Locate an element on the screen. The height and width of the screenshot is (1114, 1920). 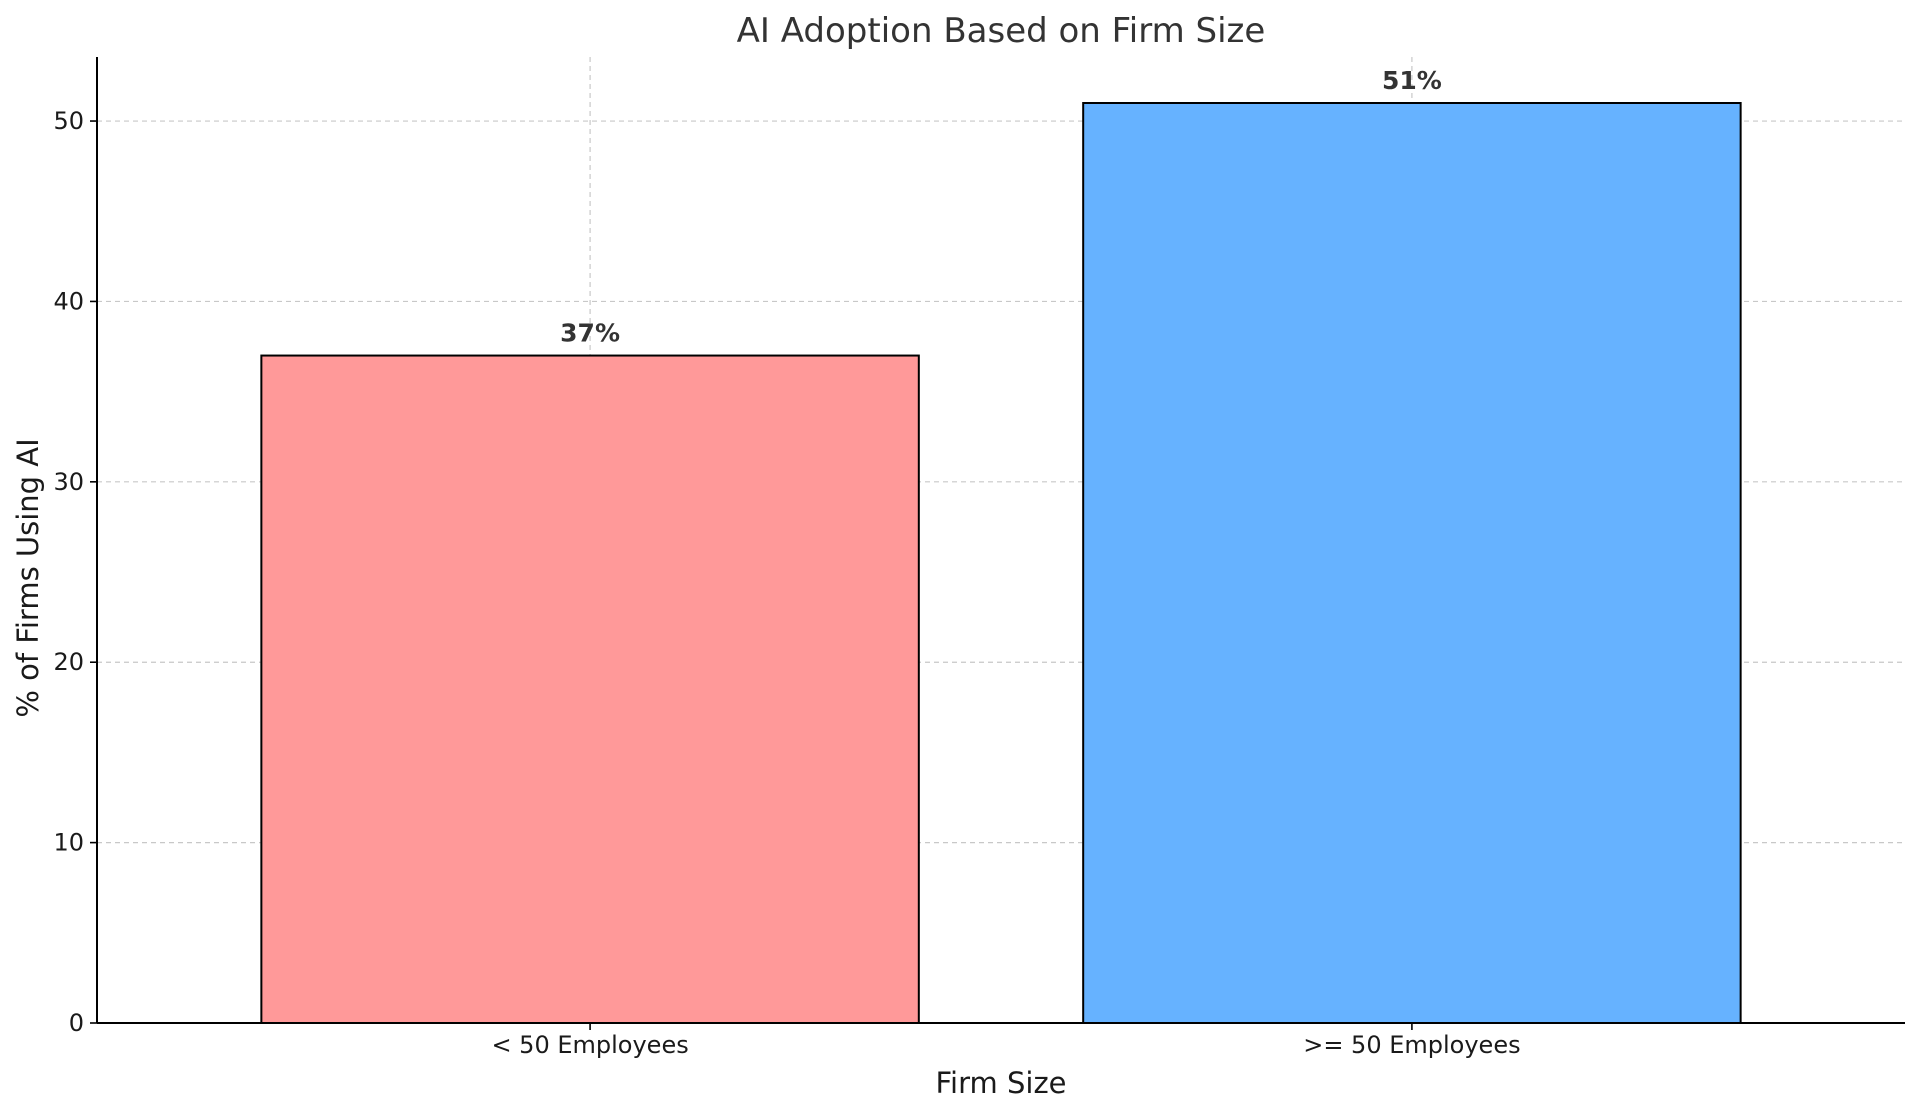
y-tick-label: 0 is located at coordinates (76, 1023).